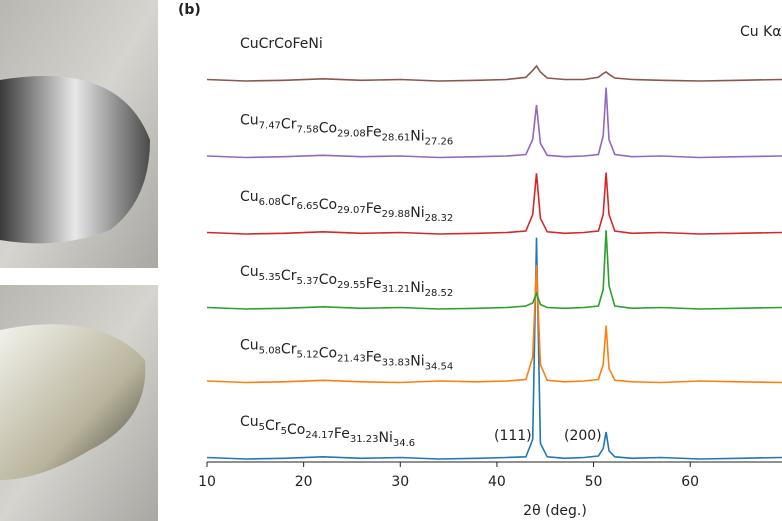  What do you see at coordinates (307, 130) in the screenshot?
I see `subscript: 7.58` at bounding box center [307, 130].